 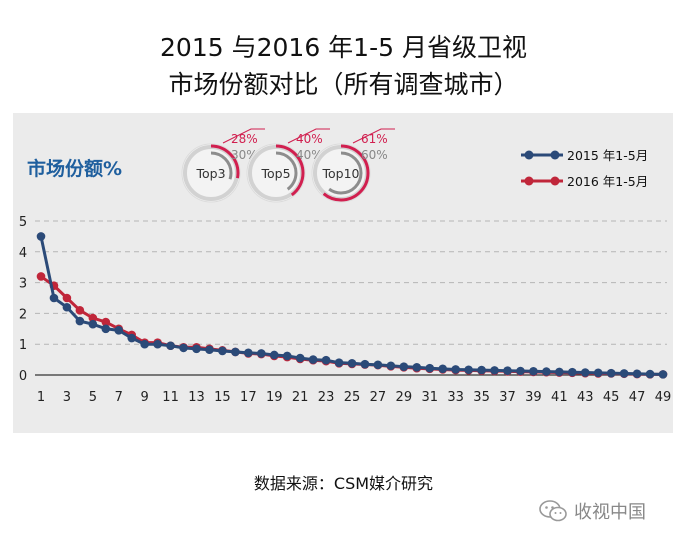 I want to click on badge-value-2016: 40%, so click(x=309, y=139).